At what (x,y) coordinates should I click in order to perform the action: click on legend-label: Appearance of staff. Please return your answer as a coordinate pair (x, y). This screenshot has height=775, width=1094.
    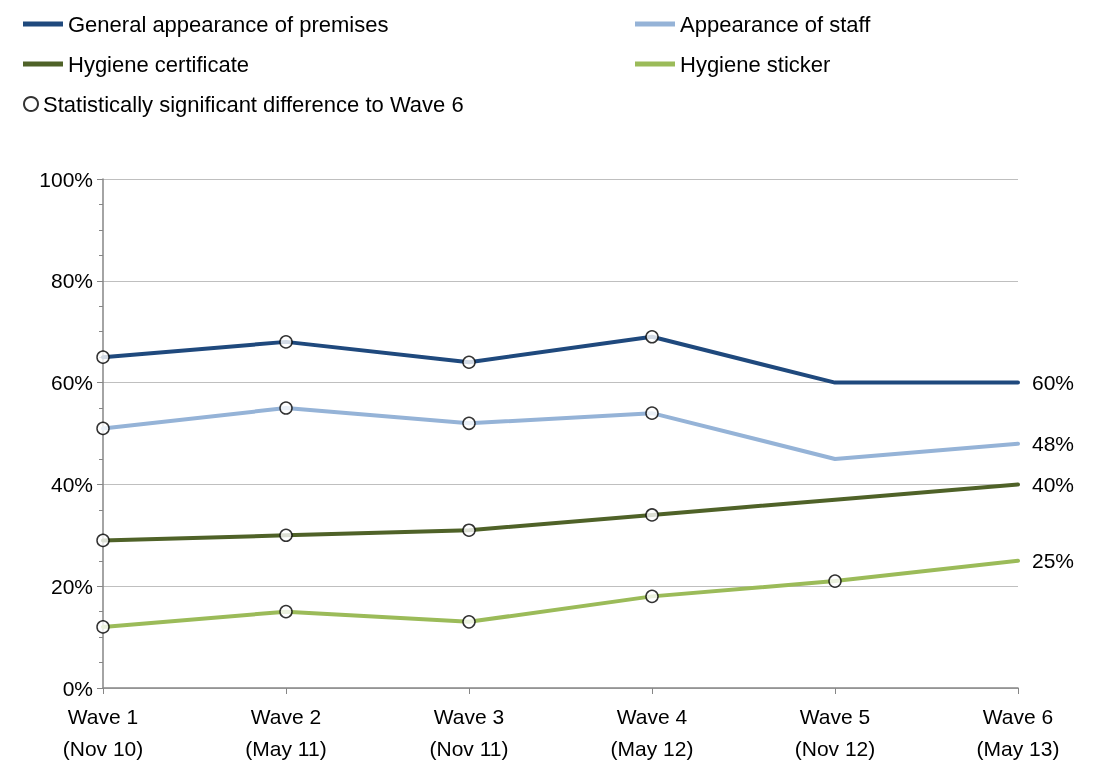
    Looking at the image, I should click on (776, 24).